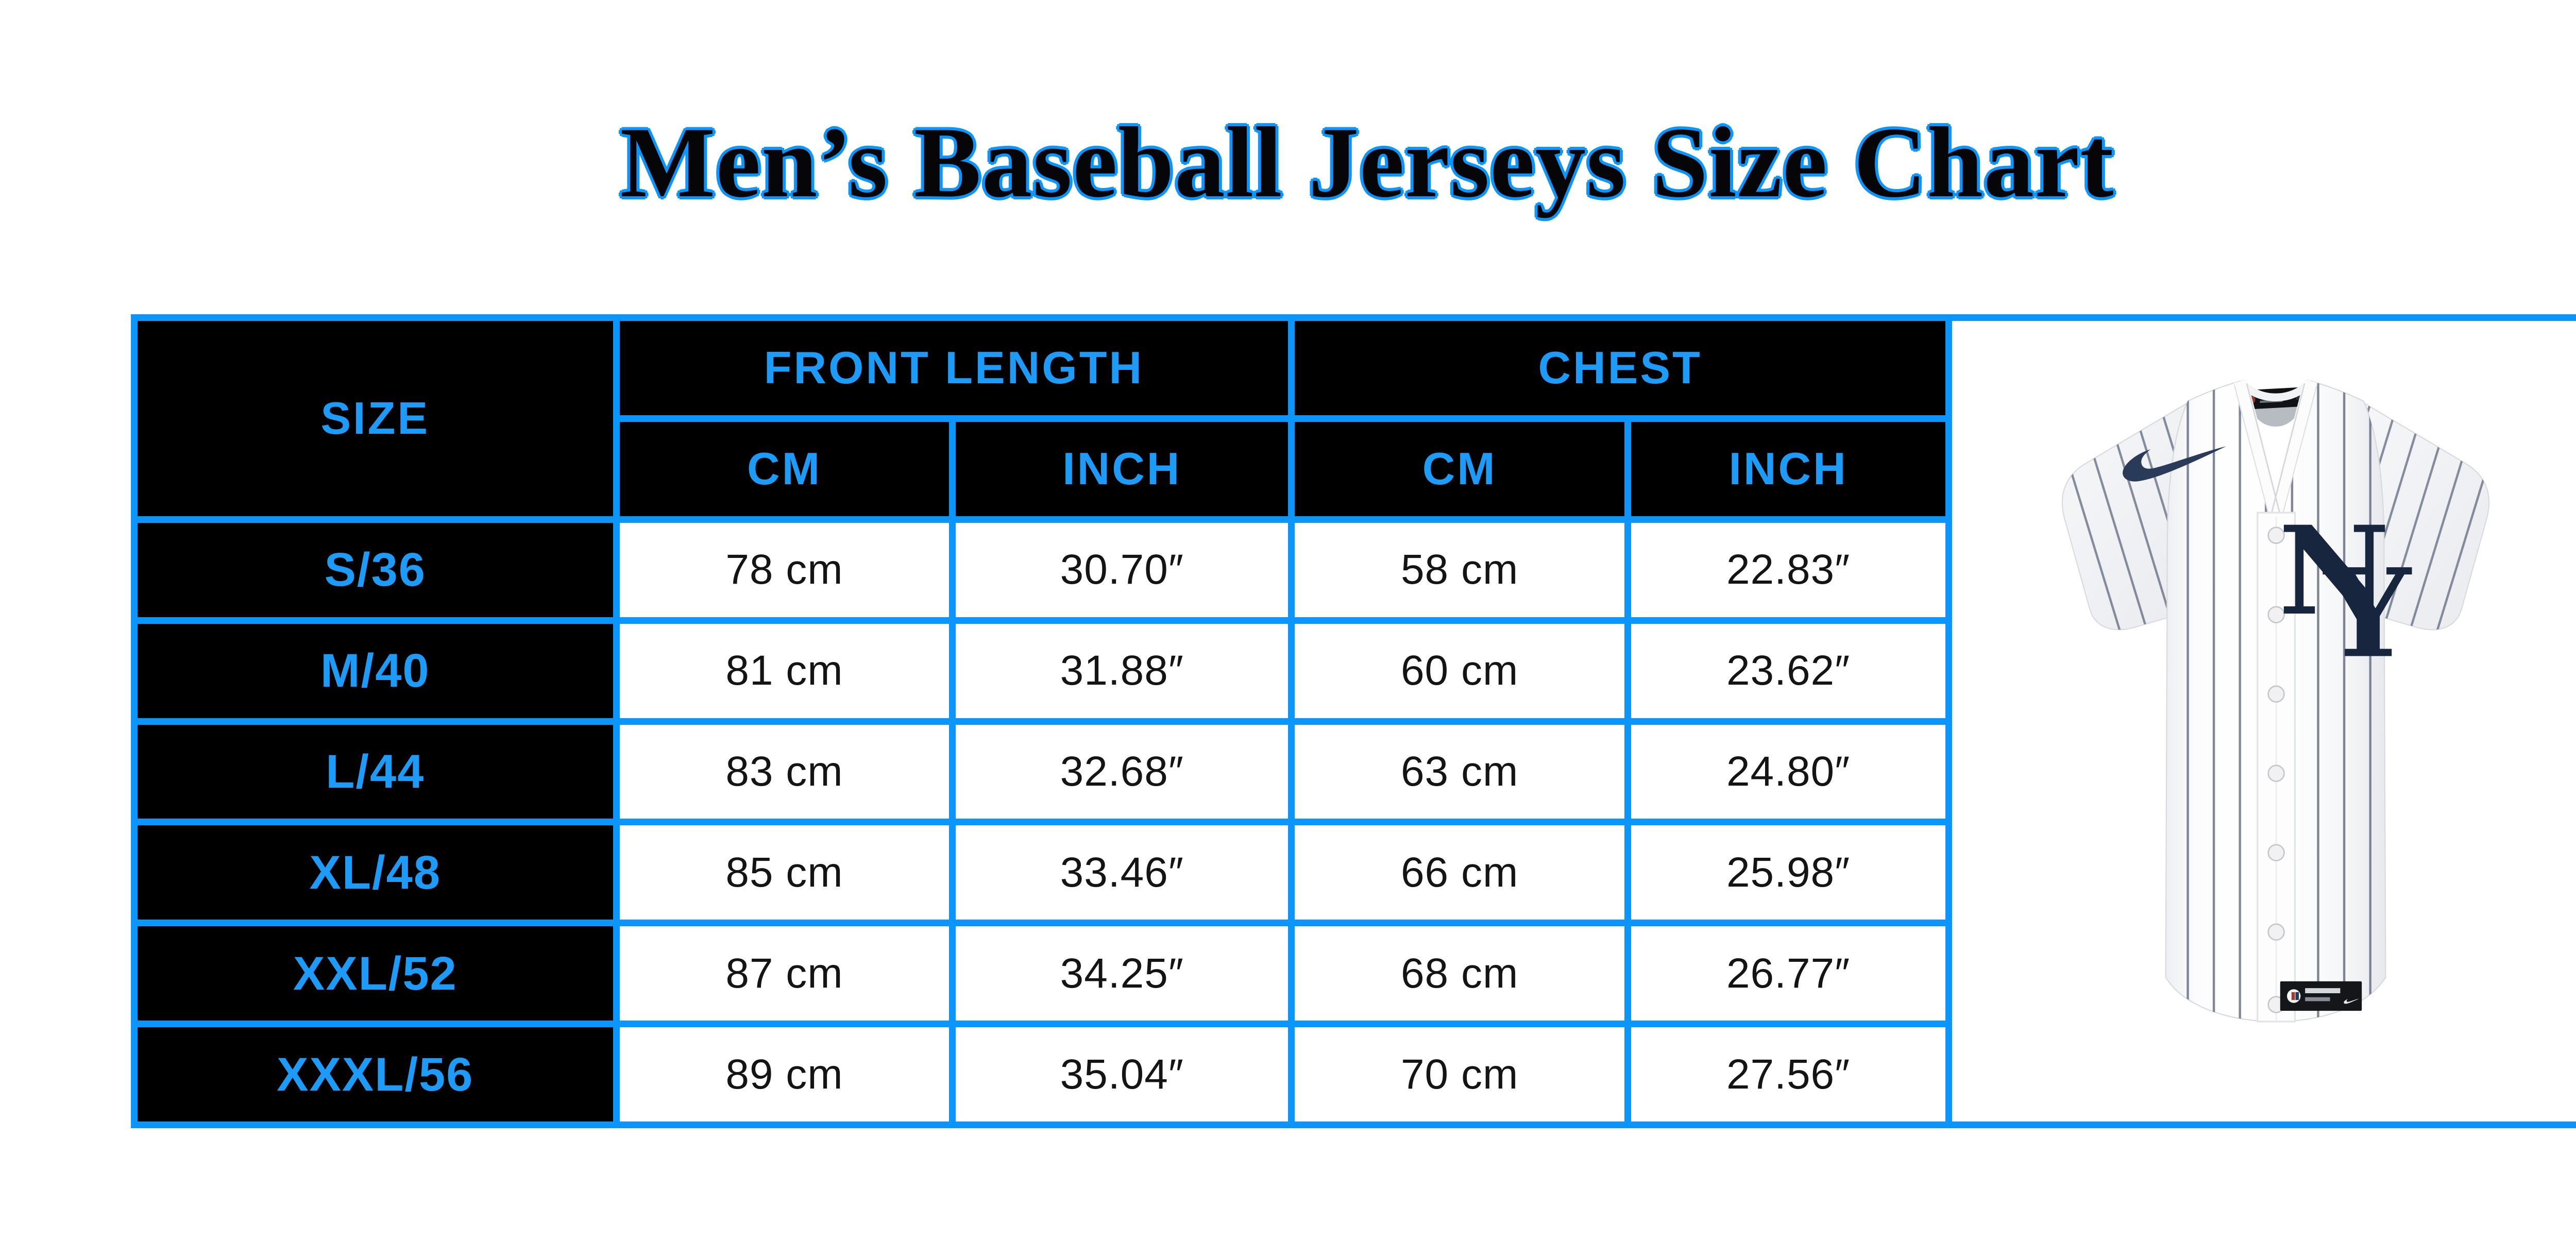  What do you see at coordinates (1788, 1075) in the screenshot?
I see `chest-inch-value: 27.56″` at bounding box center [1788, 1075].